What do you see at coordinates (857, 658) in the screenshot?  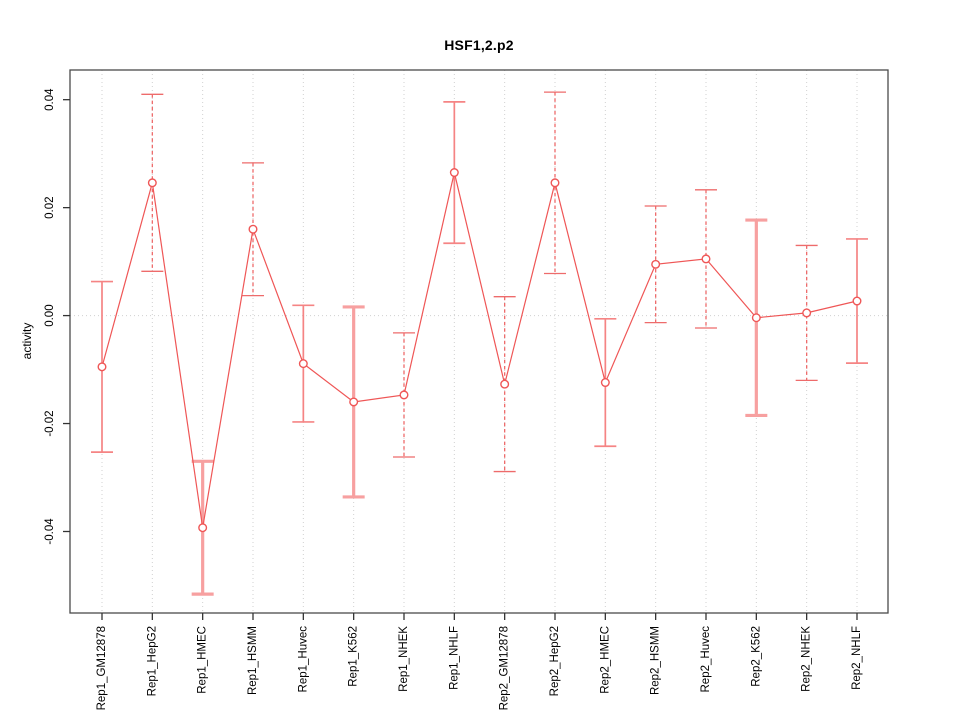 I see `x-tick-label: Rep2_NHLF` at bounding box center [857, 658].